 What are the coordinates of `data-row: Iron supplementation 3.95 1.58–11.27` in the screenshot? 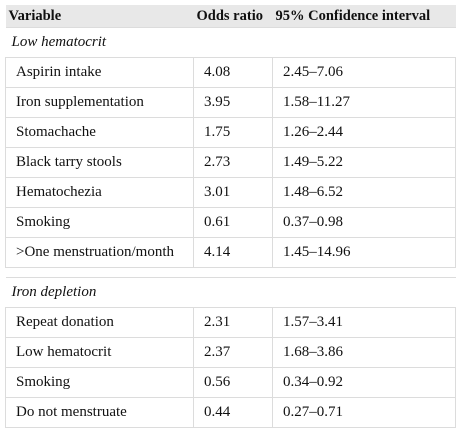 It's located at (230, 102).